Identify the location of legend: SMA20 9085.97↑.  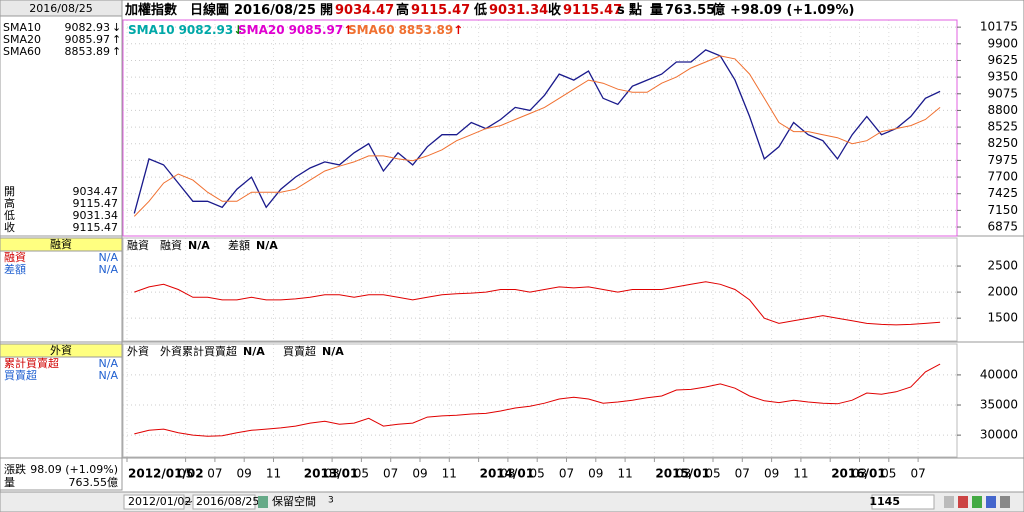
(295, 30).